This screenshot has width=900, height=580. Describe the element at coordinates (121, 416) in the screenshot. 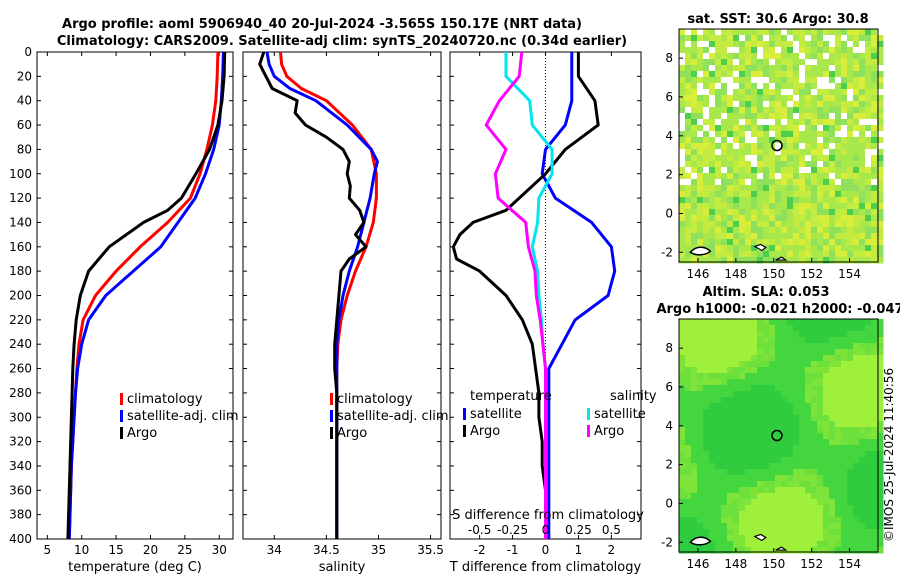

I see `legend-swatch` at that location.